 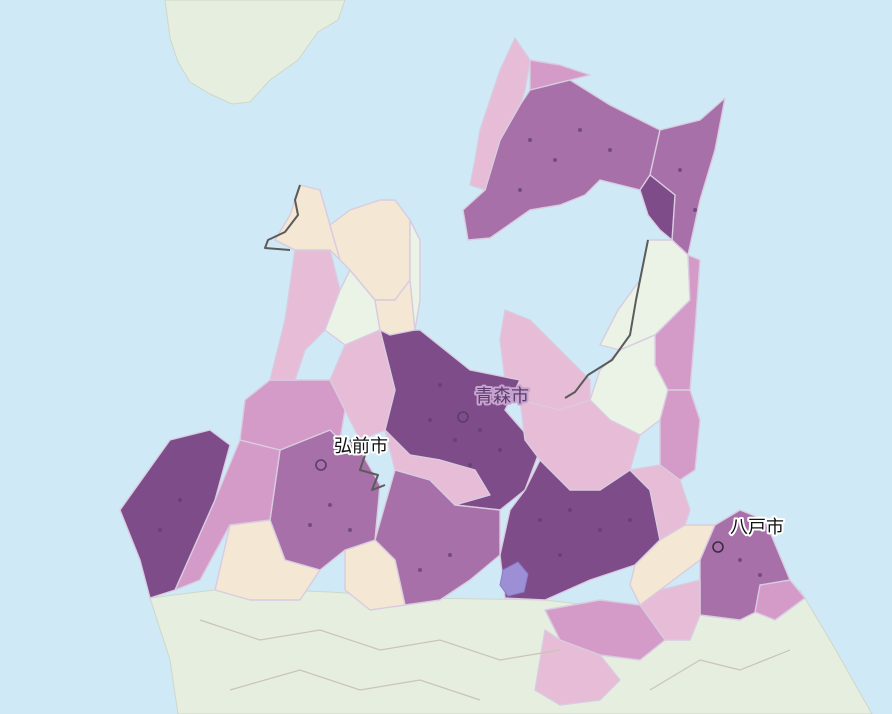 What do you see at coordinates (514, 579) in the screenshot?
I see `lake-towada` at bounding box center [514, 579].